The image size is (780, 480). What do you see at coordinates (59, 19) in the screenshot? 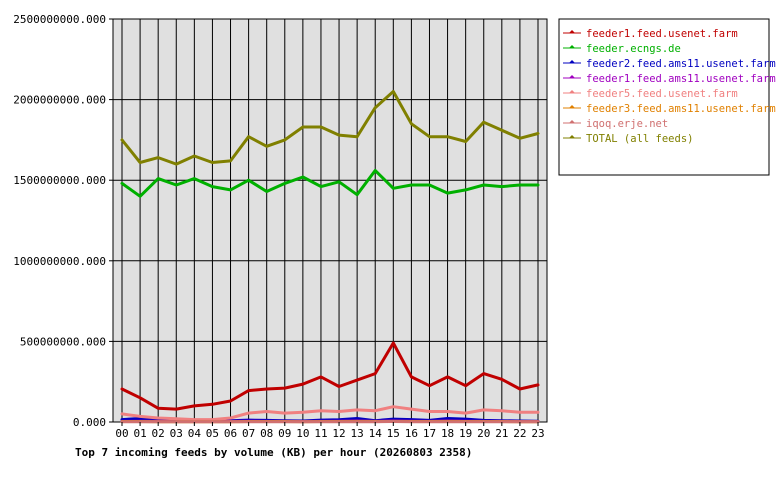
I see `y-tick-label: 2500000000.000` at bounding box center [59, 19].